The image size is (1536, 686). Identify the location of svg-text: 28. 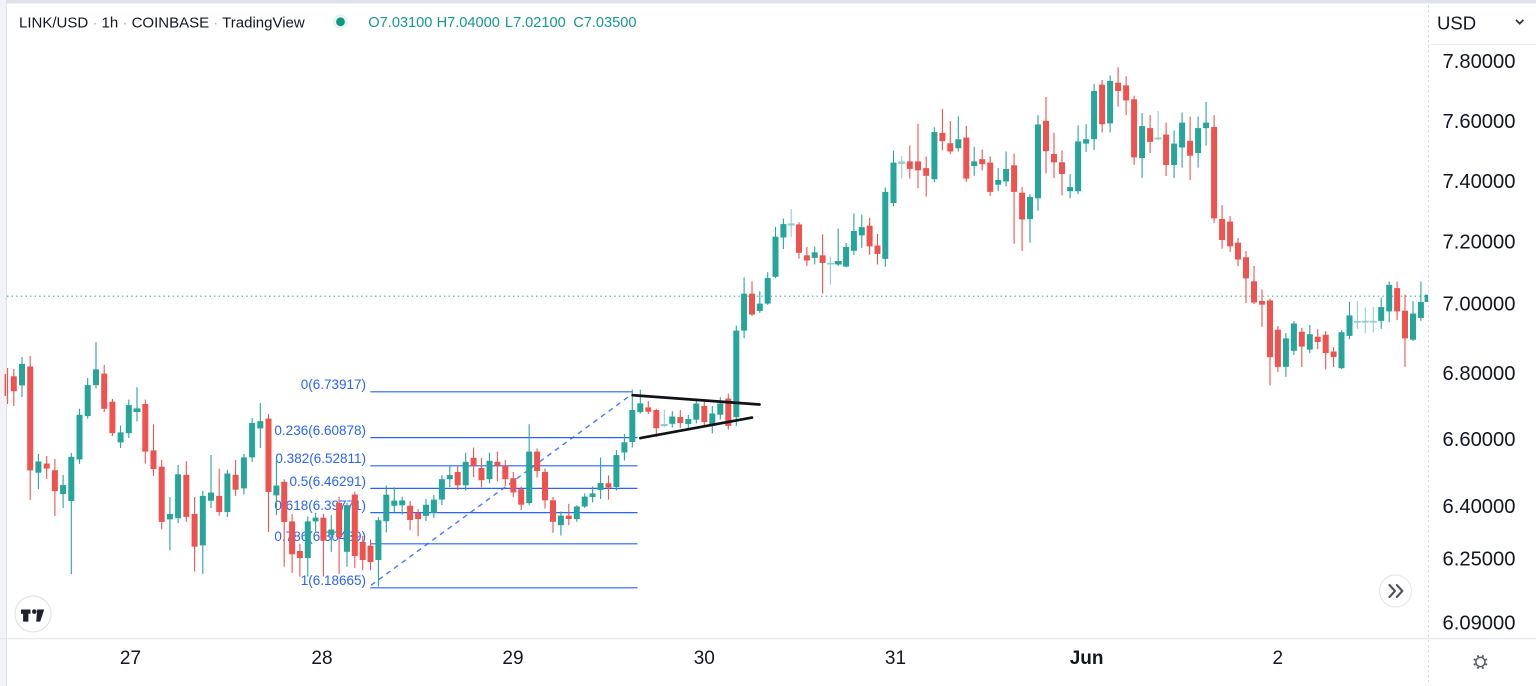
(321, 658).